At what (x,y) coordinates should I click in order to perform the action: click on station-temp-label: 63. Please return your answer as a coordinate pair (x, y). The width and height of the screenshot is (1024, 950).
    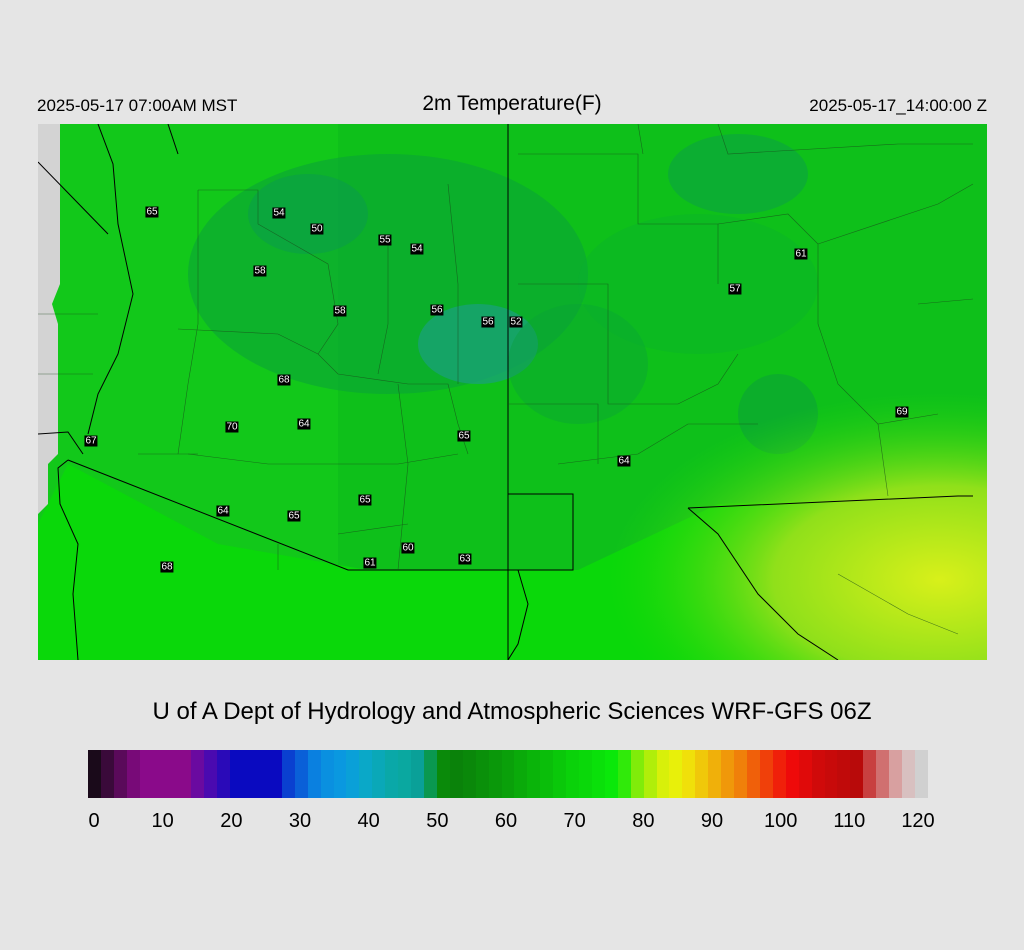
    Looking at the image, I should click on (465, 559).